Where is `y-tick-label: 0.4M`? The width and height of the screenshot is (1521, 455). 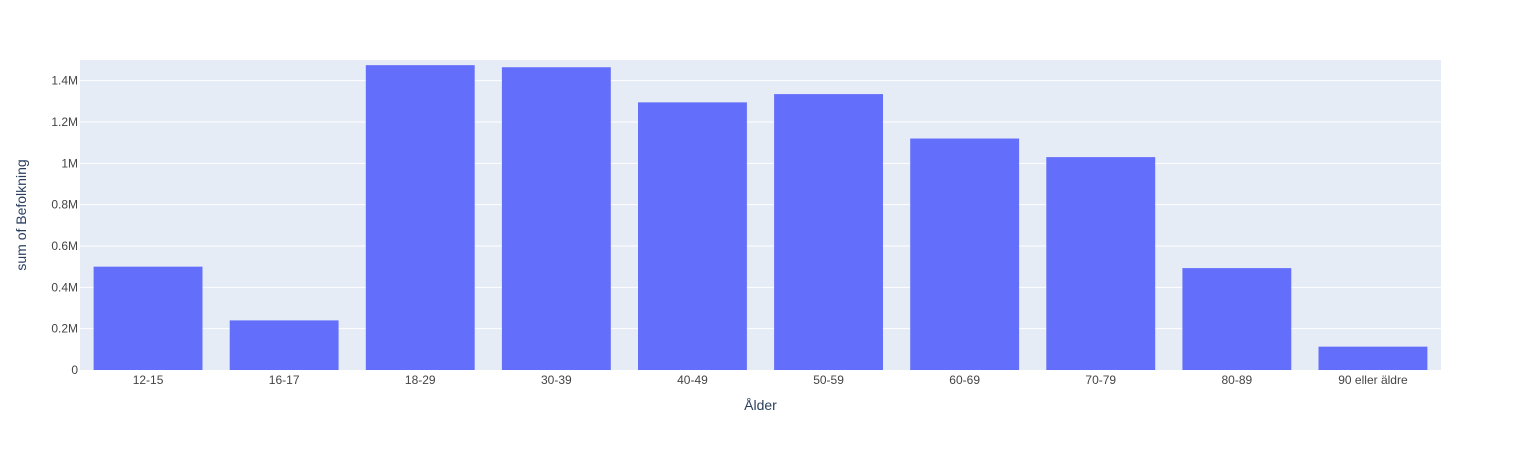
y-tick-label: 0.4M is located at coordinates (64, 287).